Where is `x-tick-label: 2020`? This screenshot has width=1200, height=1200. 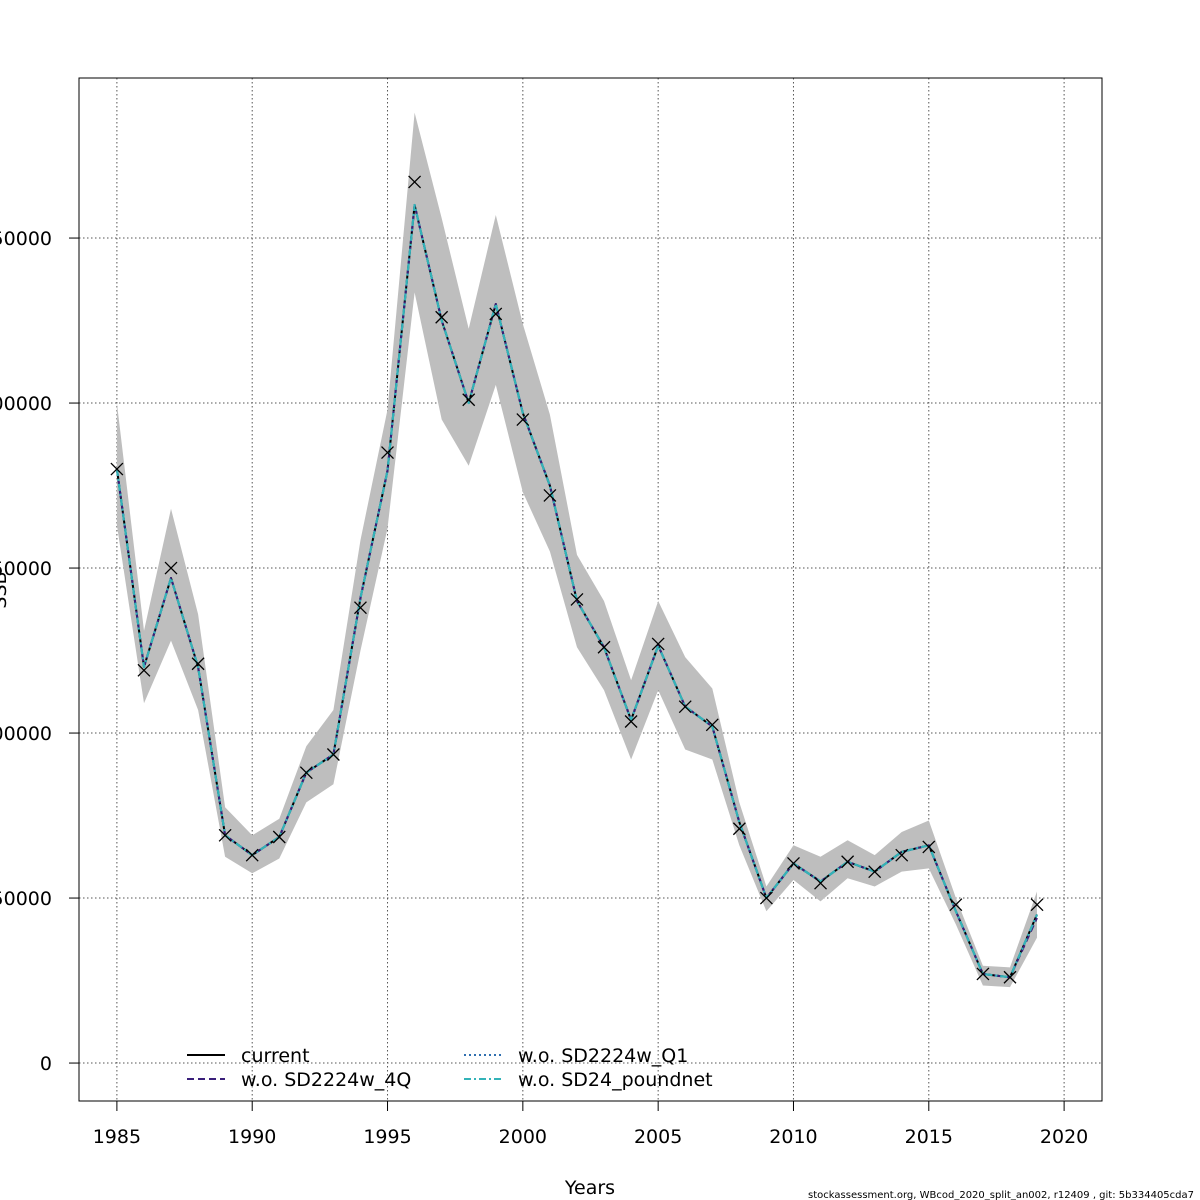 x-tick-label: 2020 is located at coordinates (1064, 1137).